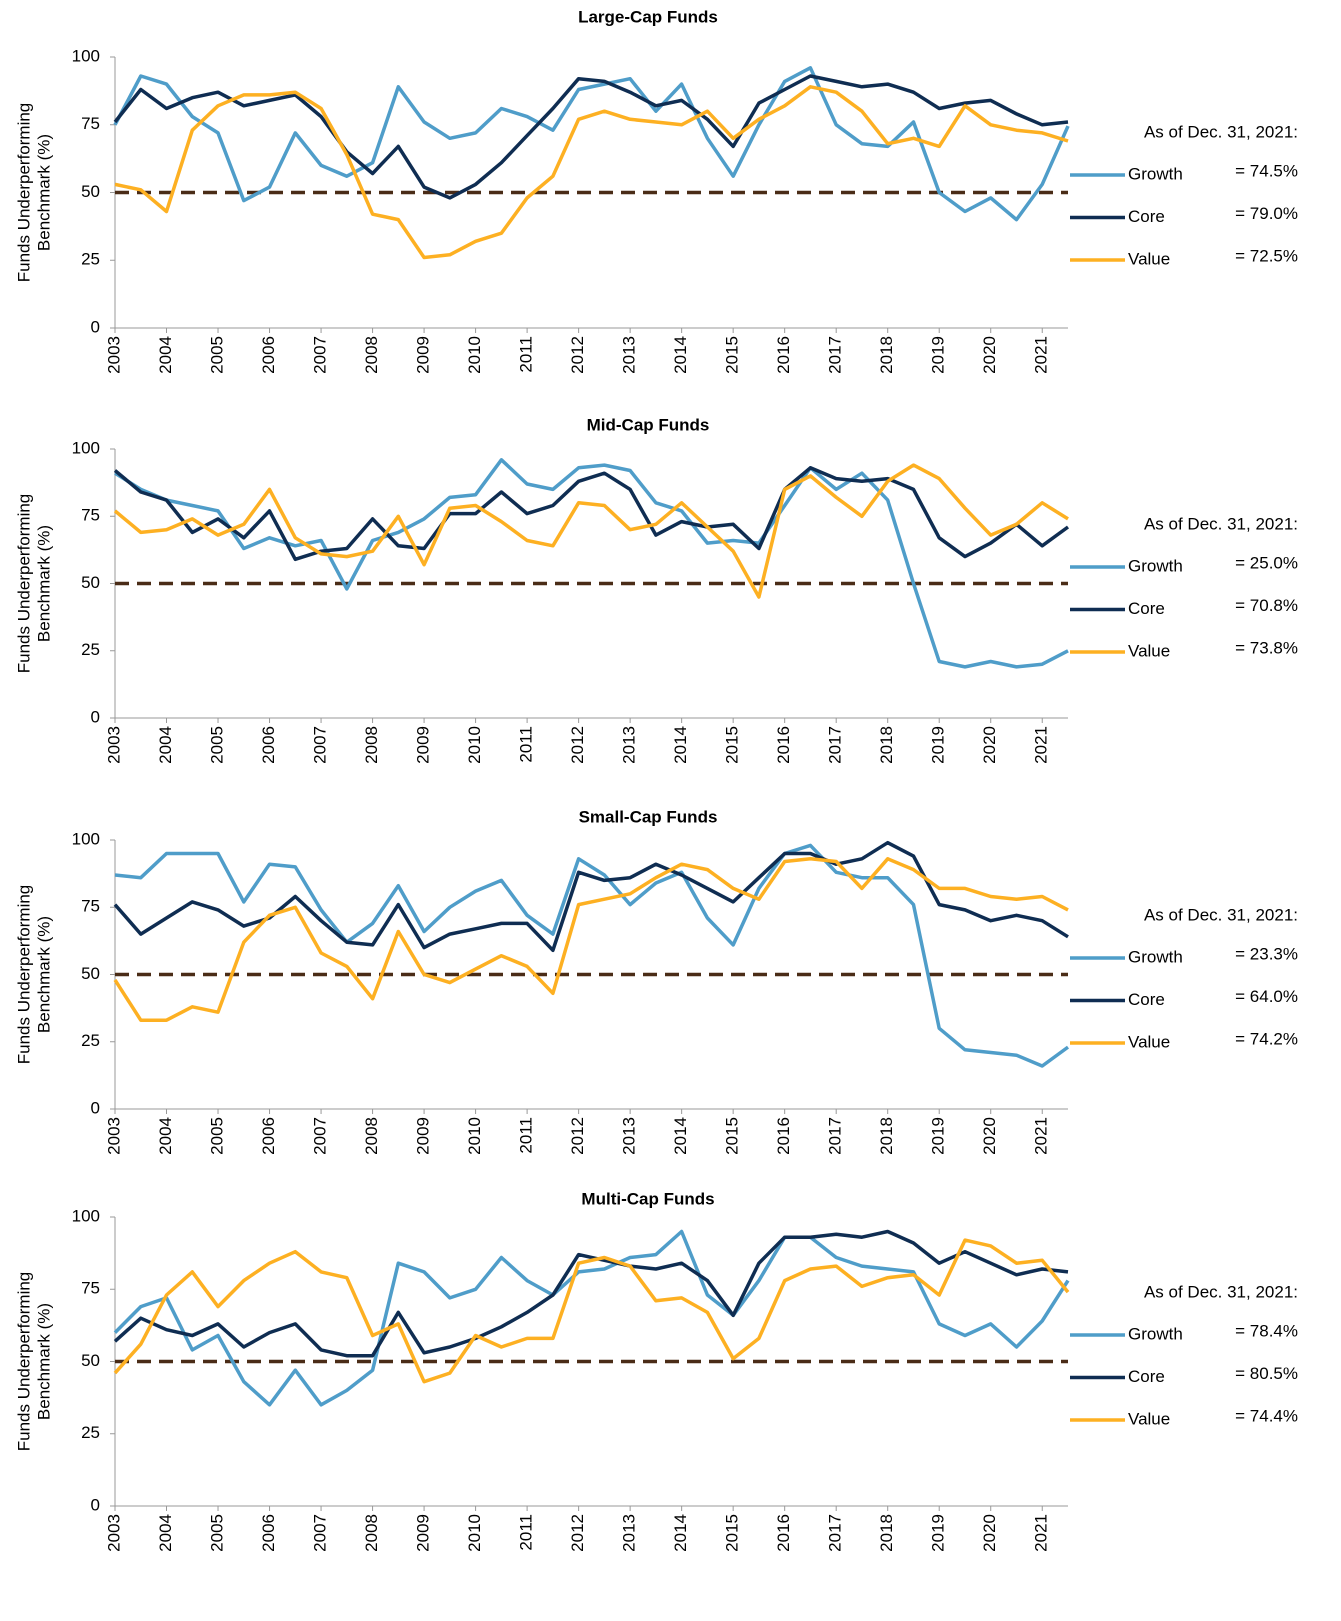  I want to click on legend-value: = 74.5%, so click(1266, 170).